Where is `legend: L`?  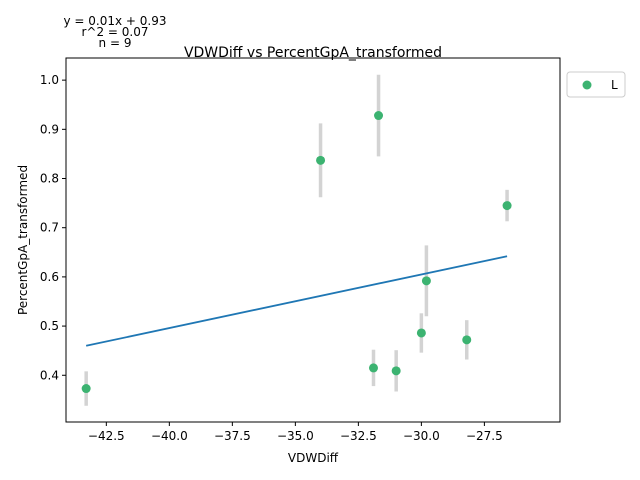
legend: L is located at coordinates (596, 84).